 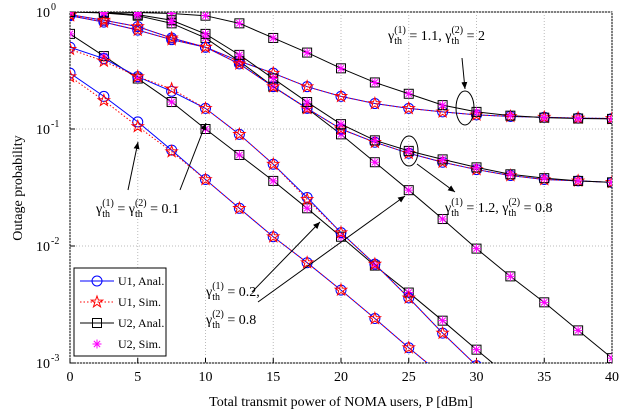 What do you see at coordinates (482, 208) in the screenshot?
I see `annotation: = 1.2,` at bounding box center [482, 208].